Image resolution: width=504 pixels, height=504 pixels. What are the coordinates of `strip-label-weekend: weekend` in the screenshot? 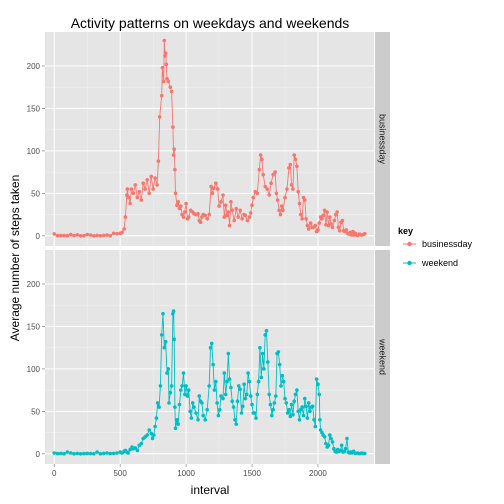 It's located at (383, 356).